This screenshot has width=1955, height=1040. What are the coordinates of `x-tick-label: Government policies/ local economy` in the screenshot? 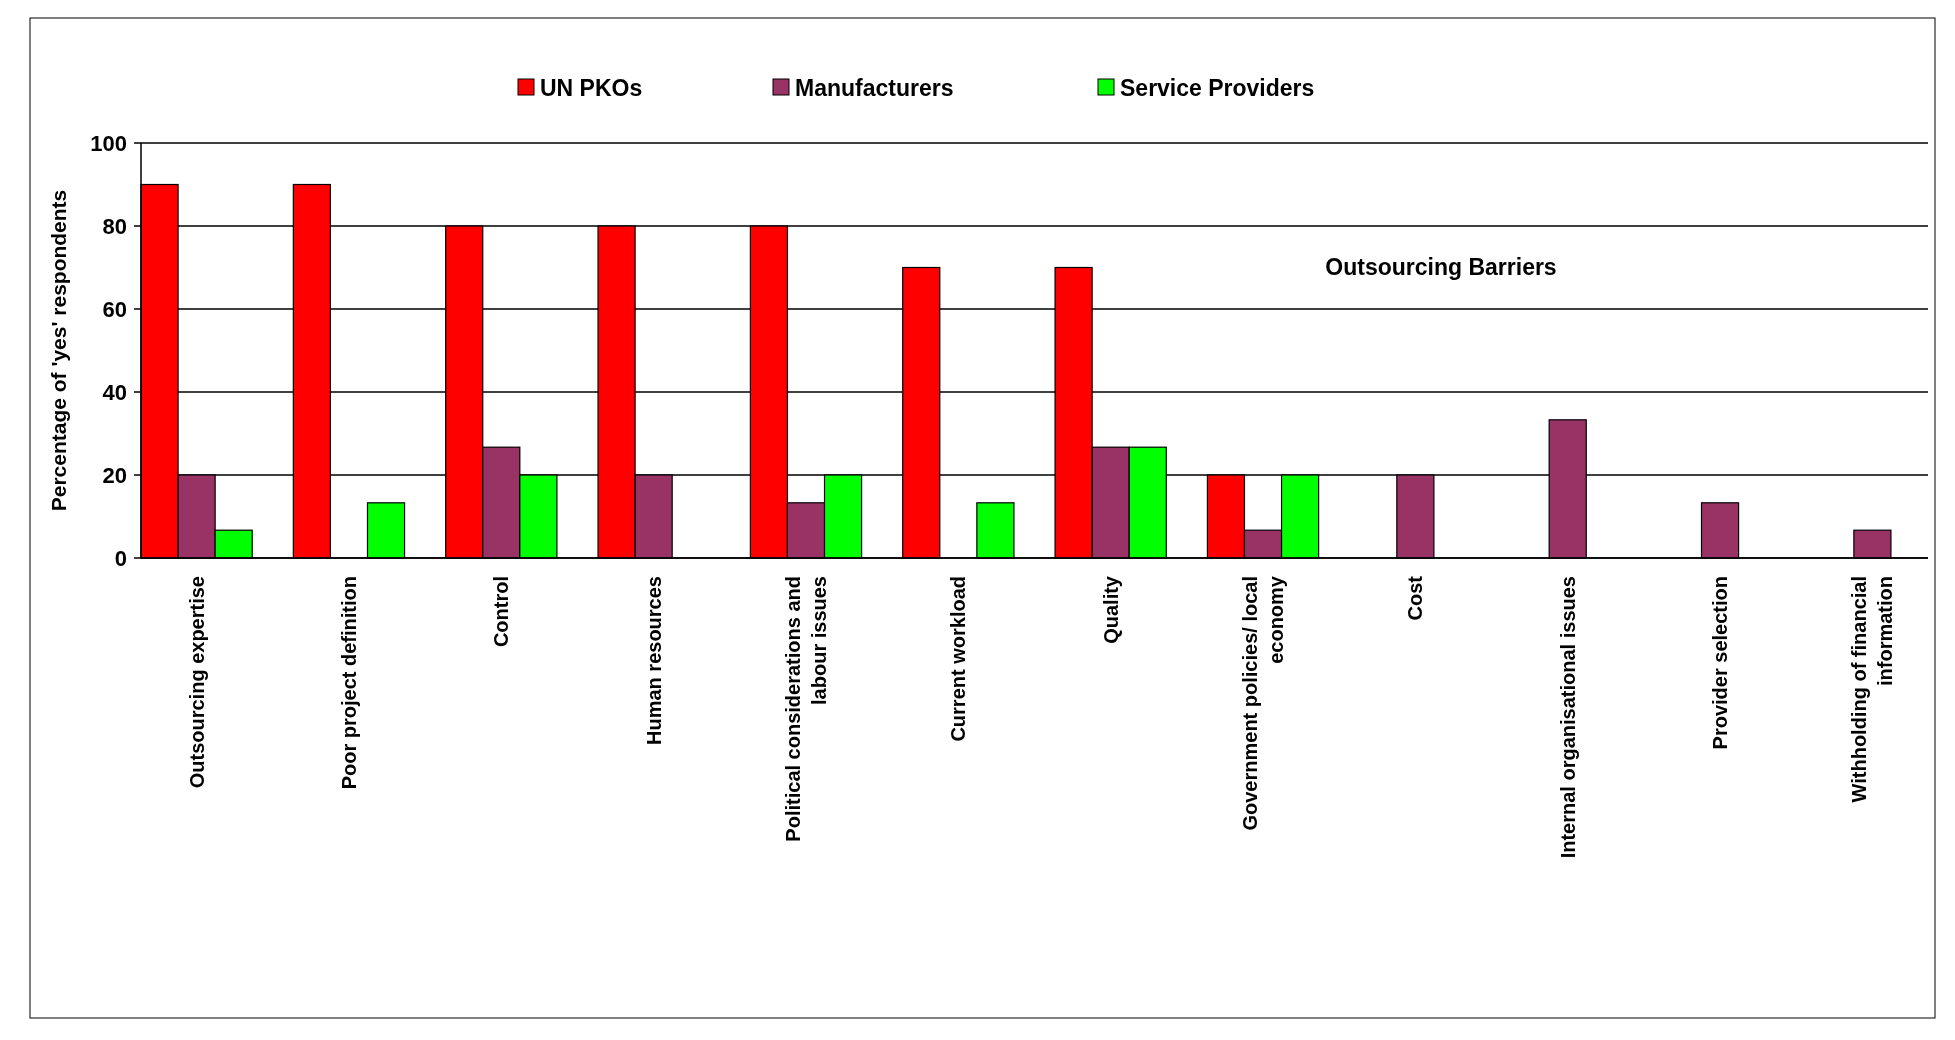 It's located at (1263, 703).